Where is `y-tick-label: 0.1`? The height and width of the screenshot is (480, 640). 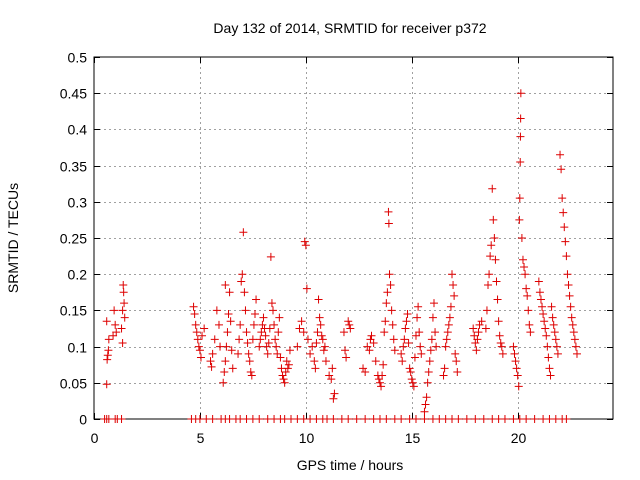 y-tick-label: 0.1 is located at coordinates (78, 348).